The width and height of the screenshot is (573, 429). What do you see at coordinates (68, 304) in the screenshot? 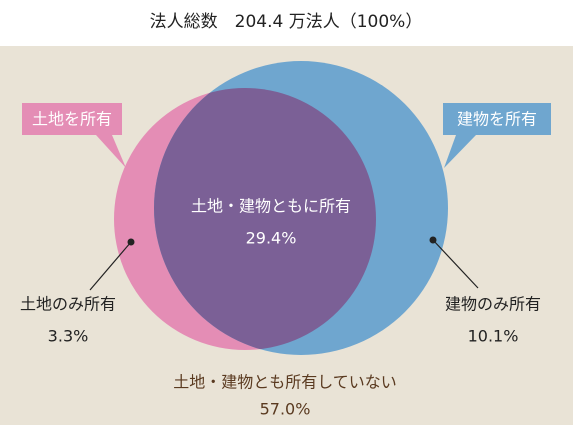
I see `region-label: 土地のみ所有` at bounding box center [68, 304].